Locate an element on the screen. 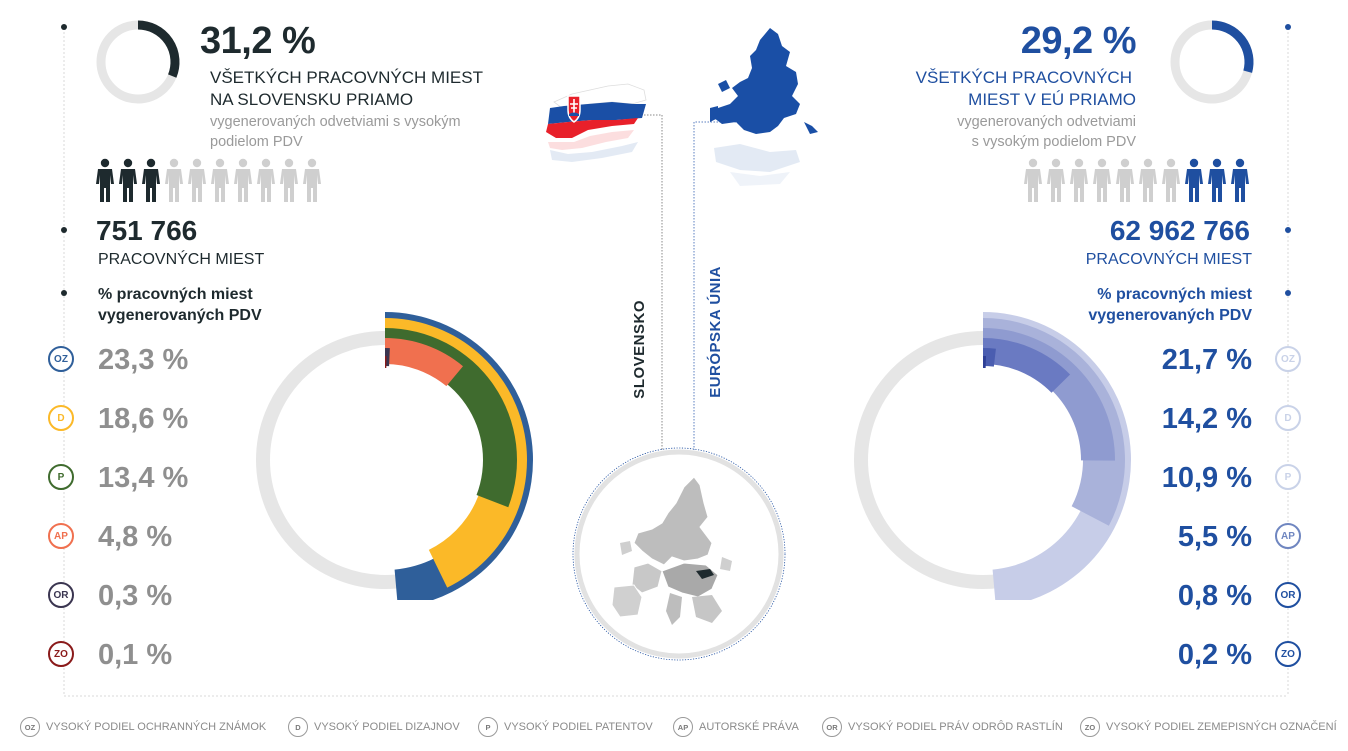  legend-label: VYSOKÝ PODIEL OCHRANNÝCH ZNÁMOK is located at coordinates (156, 727).